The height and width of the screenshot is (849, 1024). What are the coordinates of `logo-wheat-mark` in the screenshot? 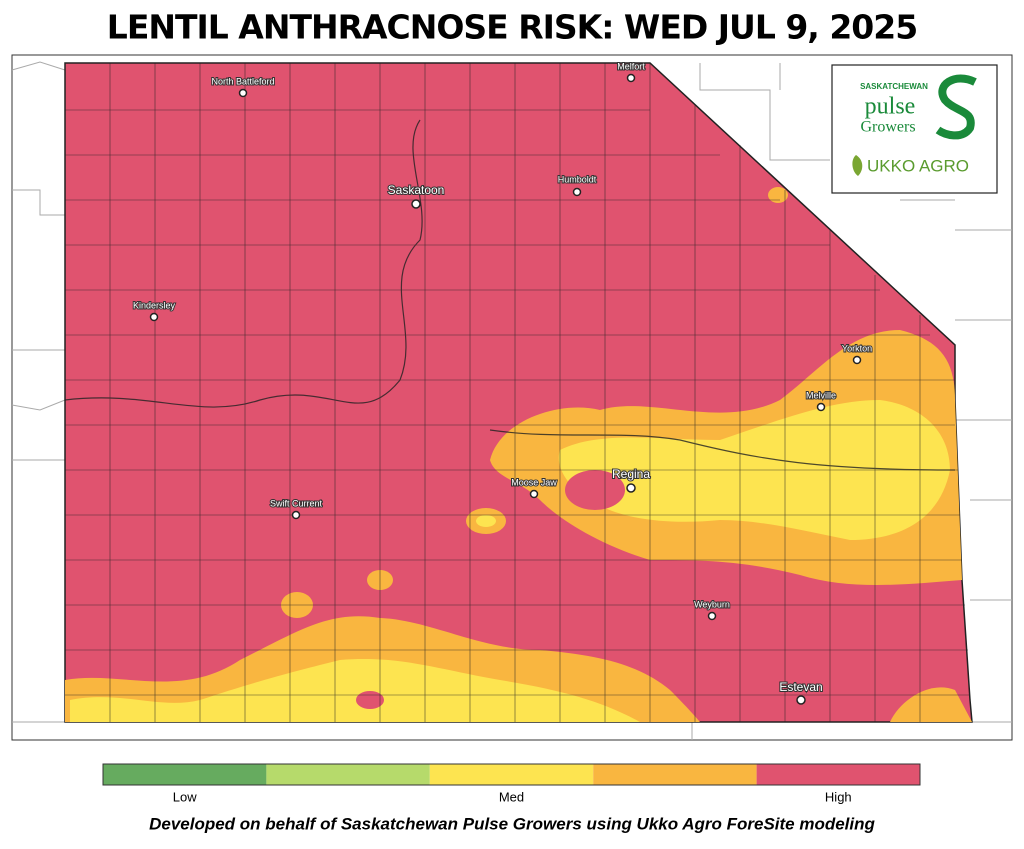 It's located at (857, 165).